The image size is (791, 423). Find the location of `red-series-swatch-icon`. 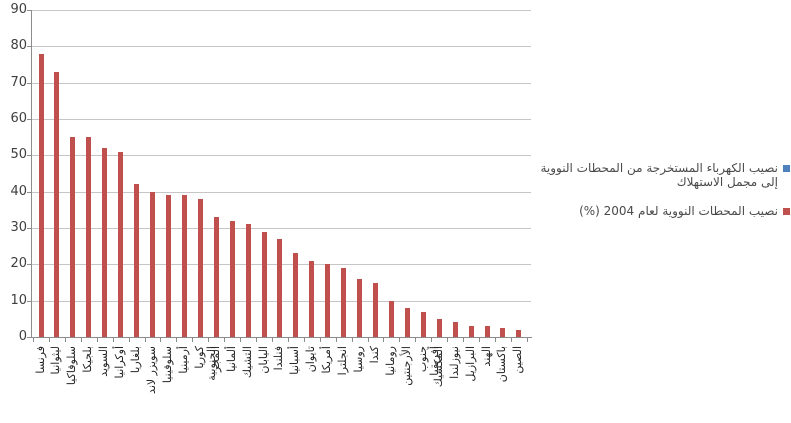

red-series-swatch-icon is located at coordinates (786, 211).